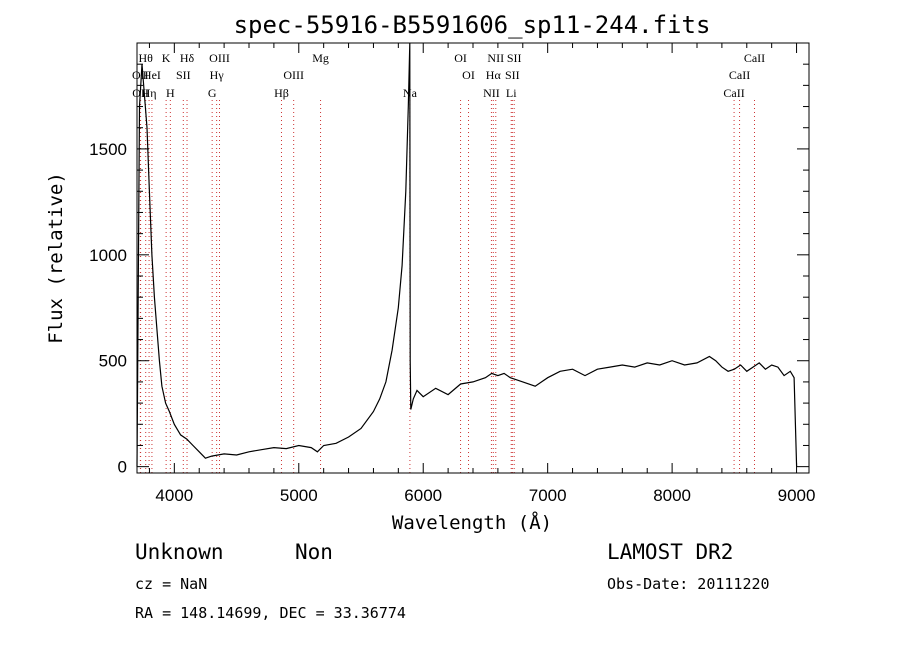 Image resolution: width=900 pixels, height=650 pixels. Describe the element at coordinates (491, 93) in the screenshot. I see `line-label-18: NII` at that location.